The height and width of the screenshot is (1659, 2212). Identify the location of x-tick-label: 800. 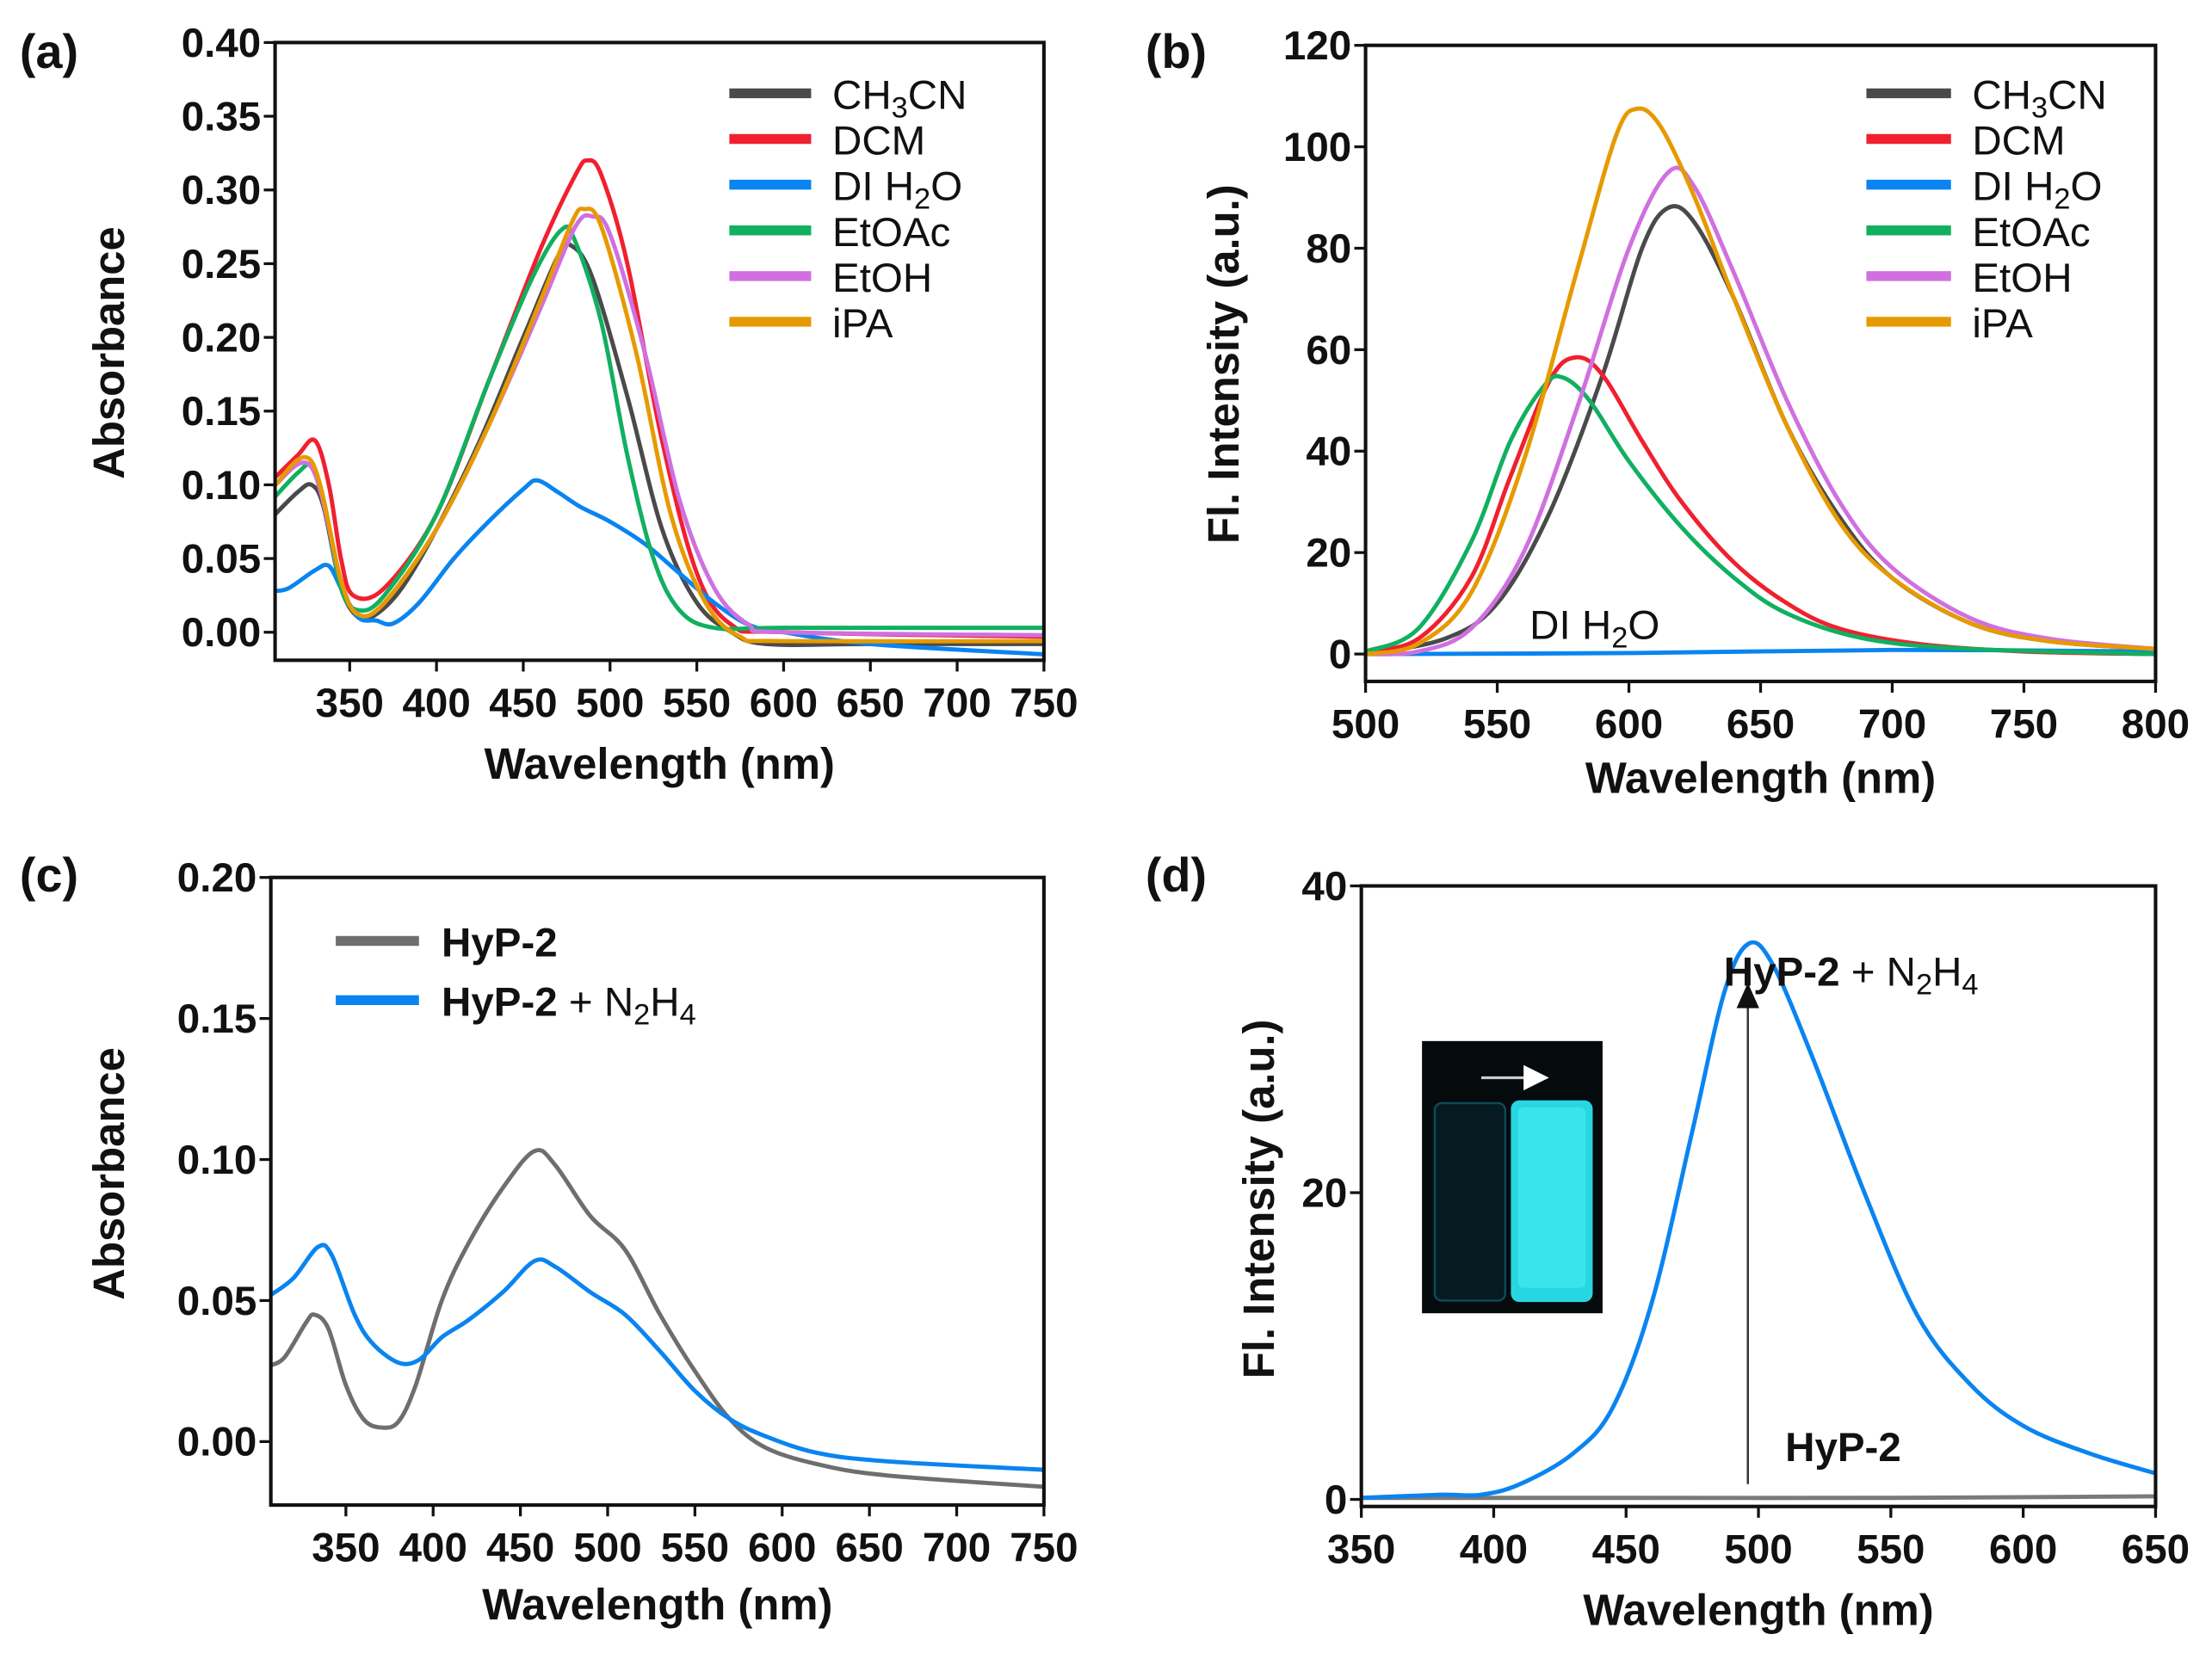
(2156, 724).